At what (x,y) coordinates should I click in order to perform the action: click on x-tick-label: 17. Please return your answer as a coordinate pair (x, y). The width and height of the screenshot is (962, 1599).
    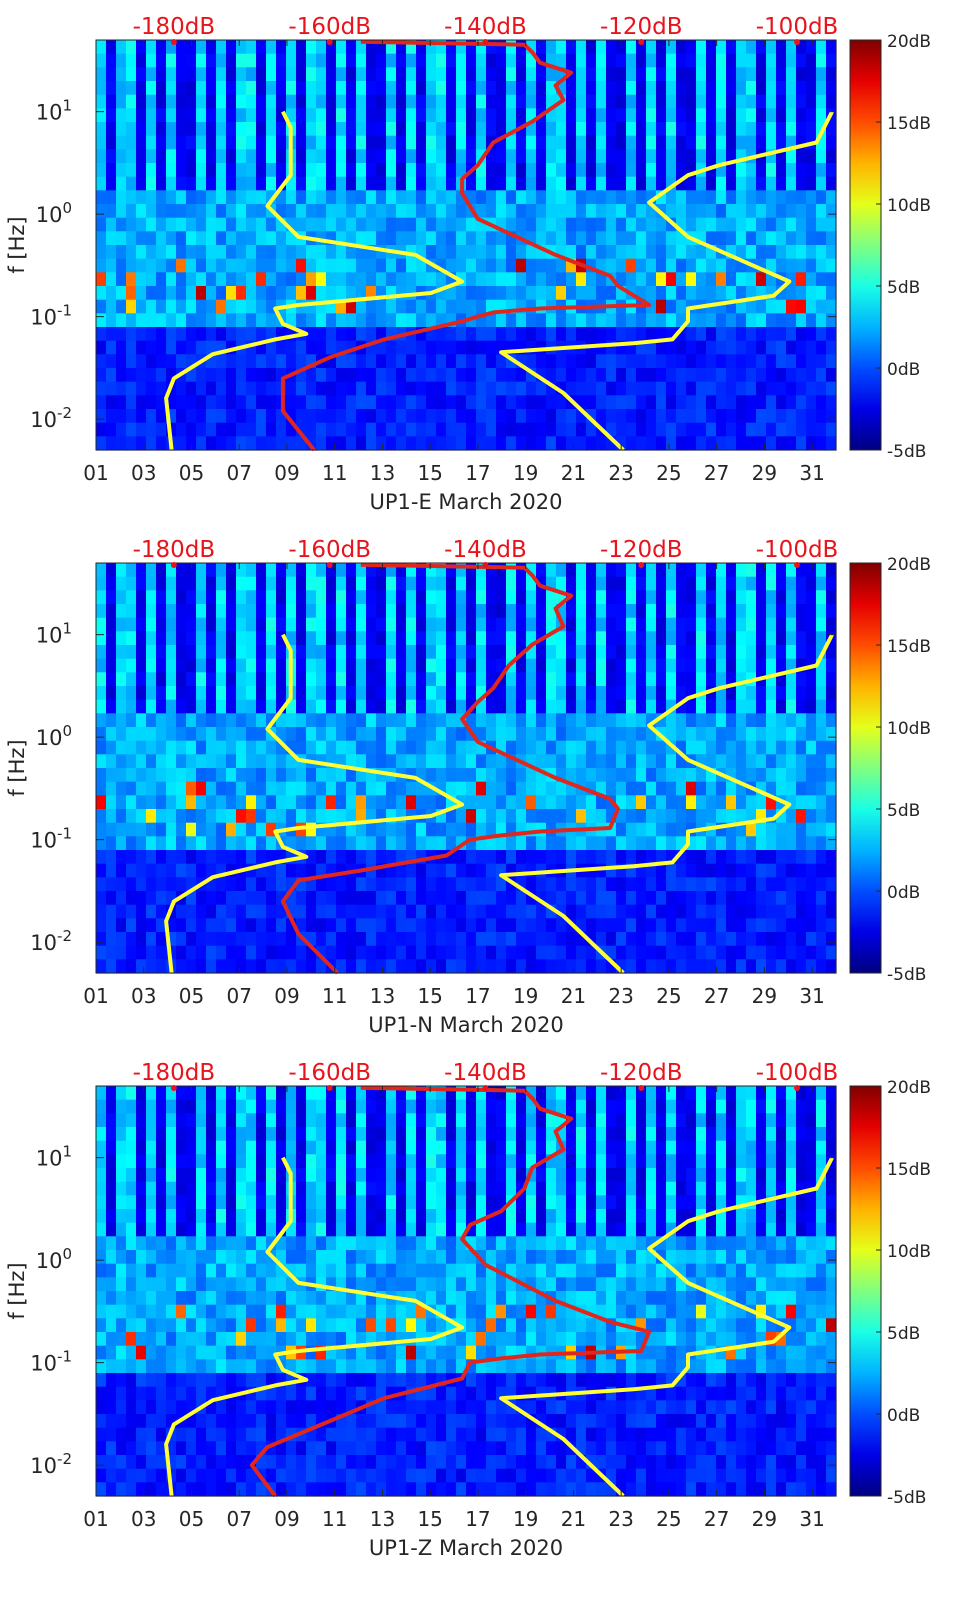
    Looking at the image, I should click on (477, 473).